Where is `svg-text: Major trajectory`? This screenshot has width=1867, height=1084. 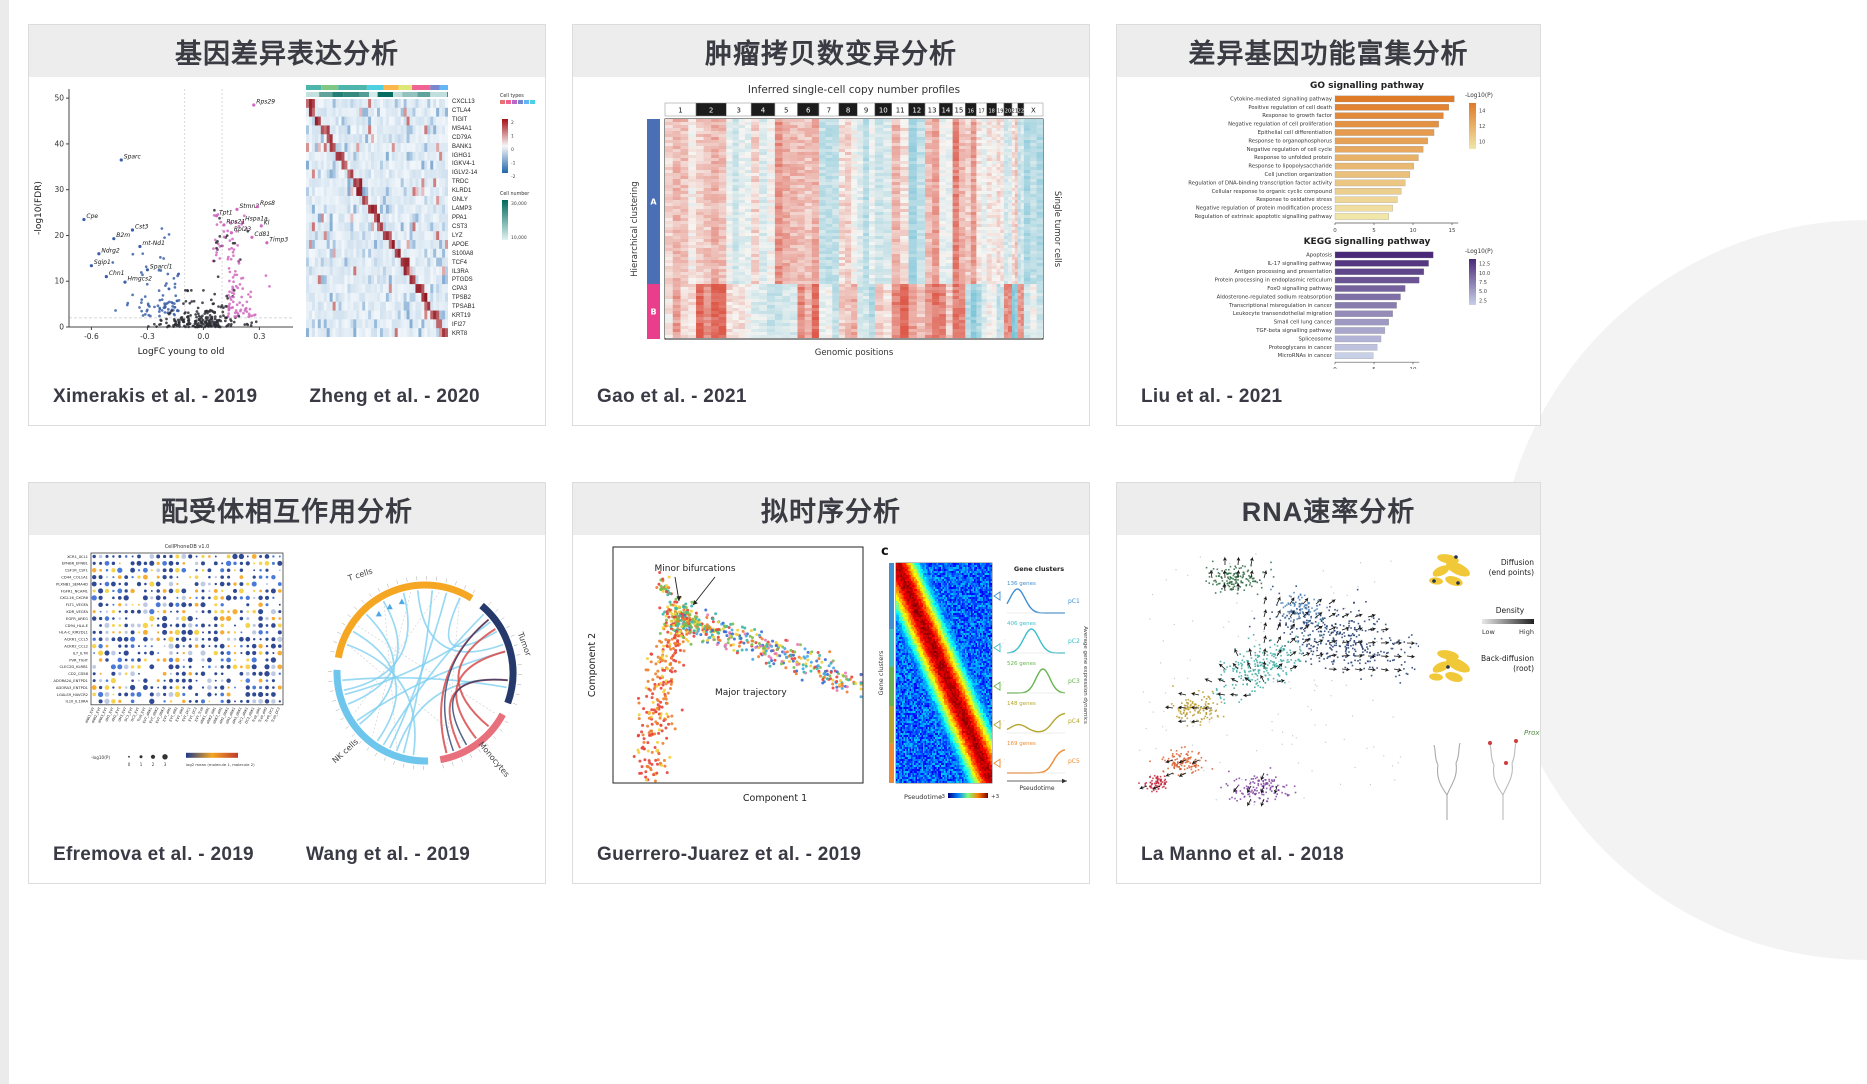 svg-text: Major trajectory is located at coordinates (751, 693).